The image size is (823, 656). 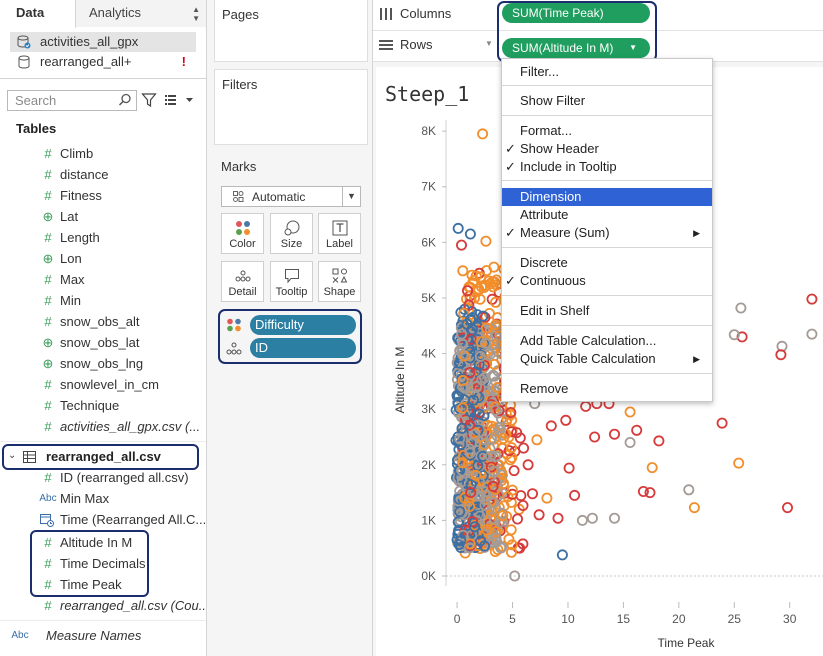 What do you see at coordinates (290, 336) in the screenshot?
I see `highlight-box-mark-pills: Difficulty ID` at bounding box center [290, 336].